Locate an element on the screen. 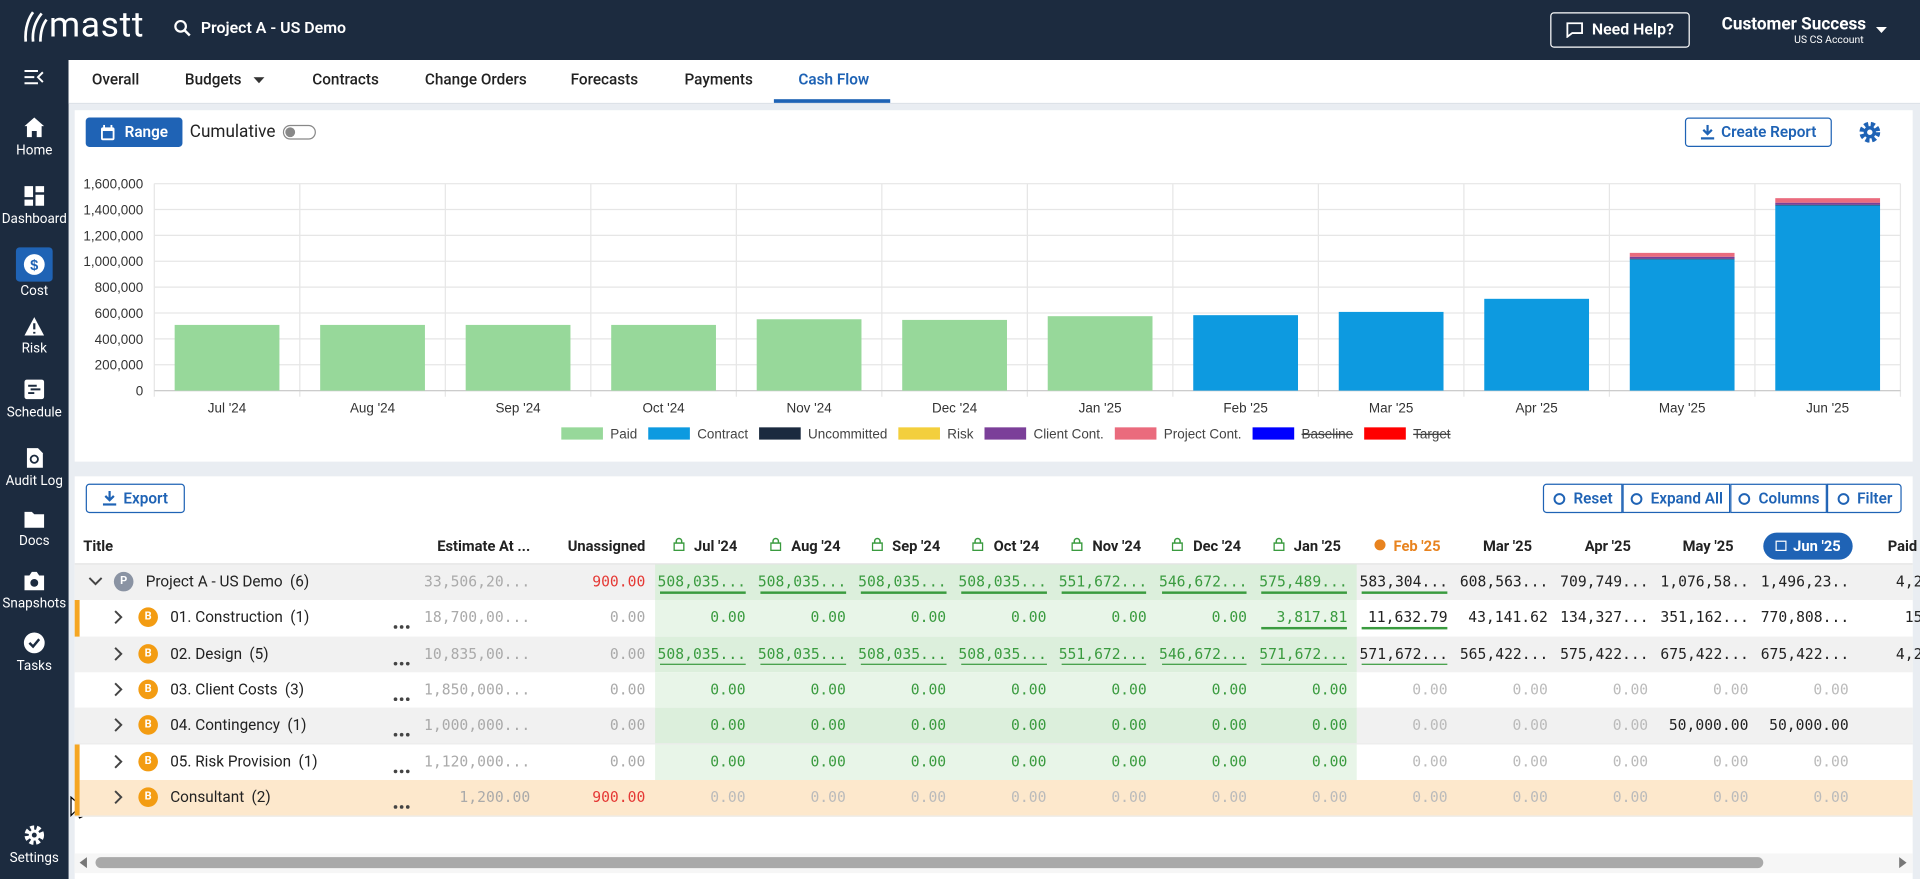 This screenshot has width=1920, height=879. nav-docs: Docs is located at coordinates (34, 529).